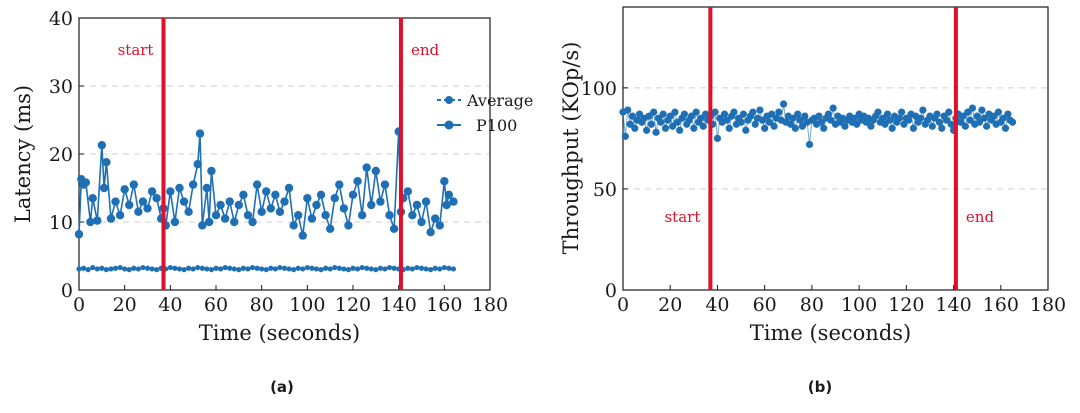 The height and width of the screenshot is (413, 1080). Describe the element at coordinates (717, 305) in the screenshot. I see `x-tick-label: 40` at that location.